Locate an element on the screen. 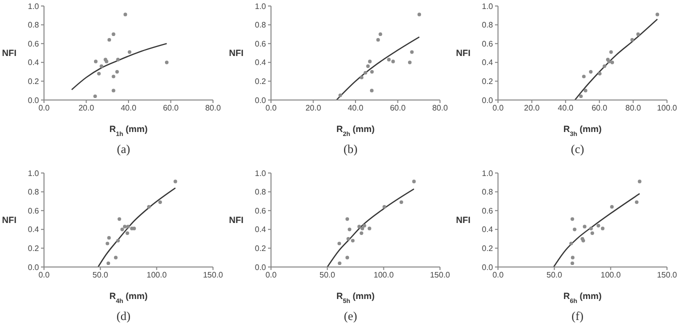 Image resolution: width=683 pixels, height=333 pixels. x-axis-title: R$_{6h}$ (mm) is located at coordinates (582, 297).